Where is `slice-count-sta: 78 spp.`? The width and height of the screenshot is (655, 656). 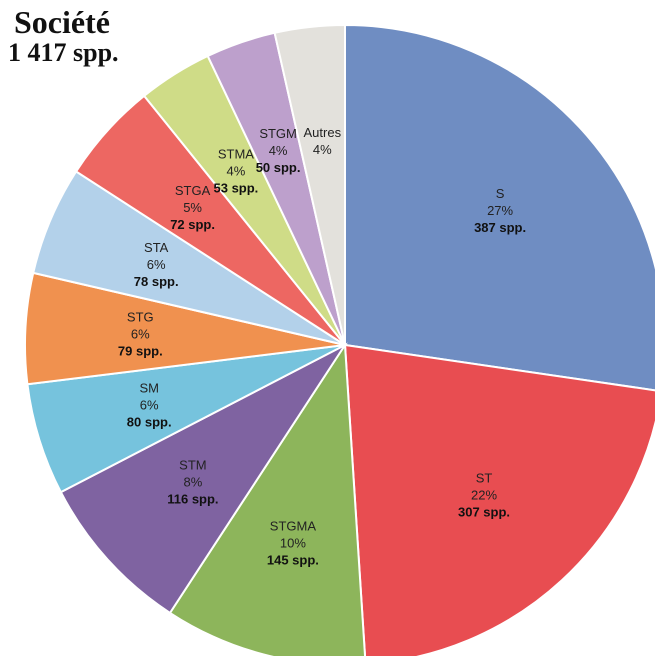
slice-count-sta: 78 spp. is located at coordinates (156, 281).